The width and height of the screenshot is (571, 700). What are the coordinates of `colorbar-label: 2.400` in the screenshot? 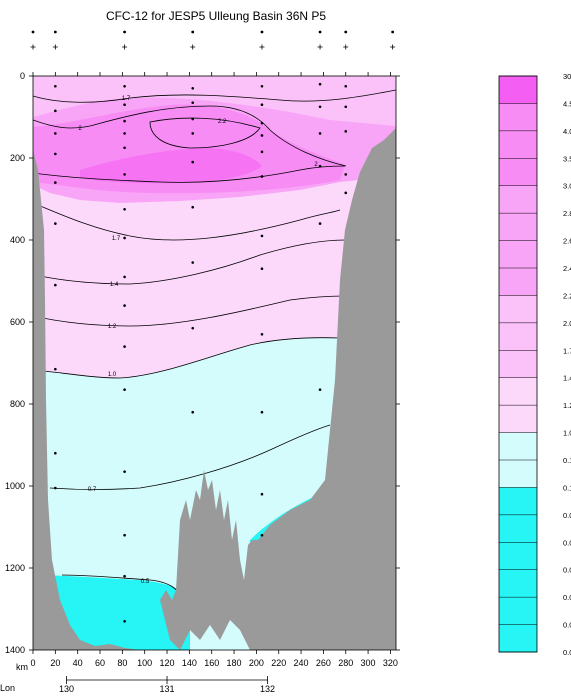 It's located at (567, 268).